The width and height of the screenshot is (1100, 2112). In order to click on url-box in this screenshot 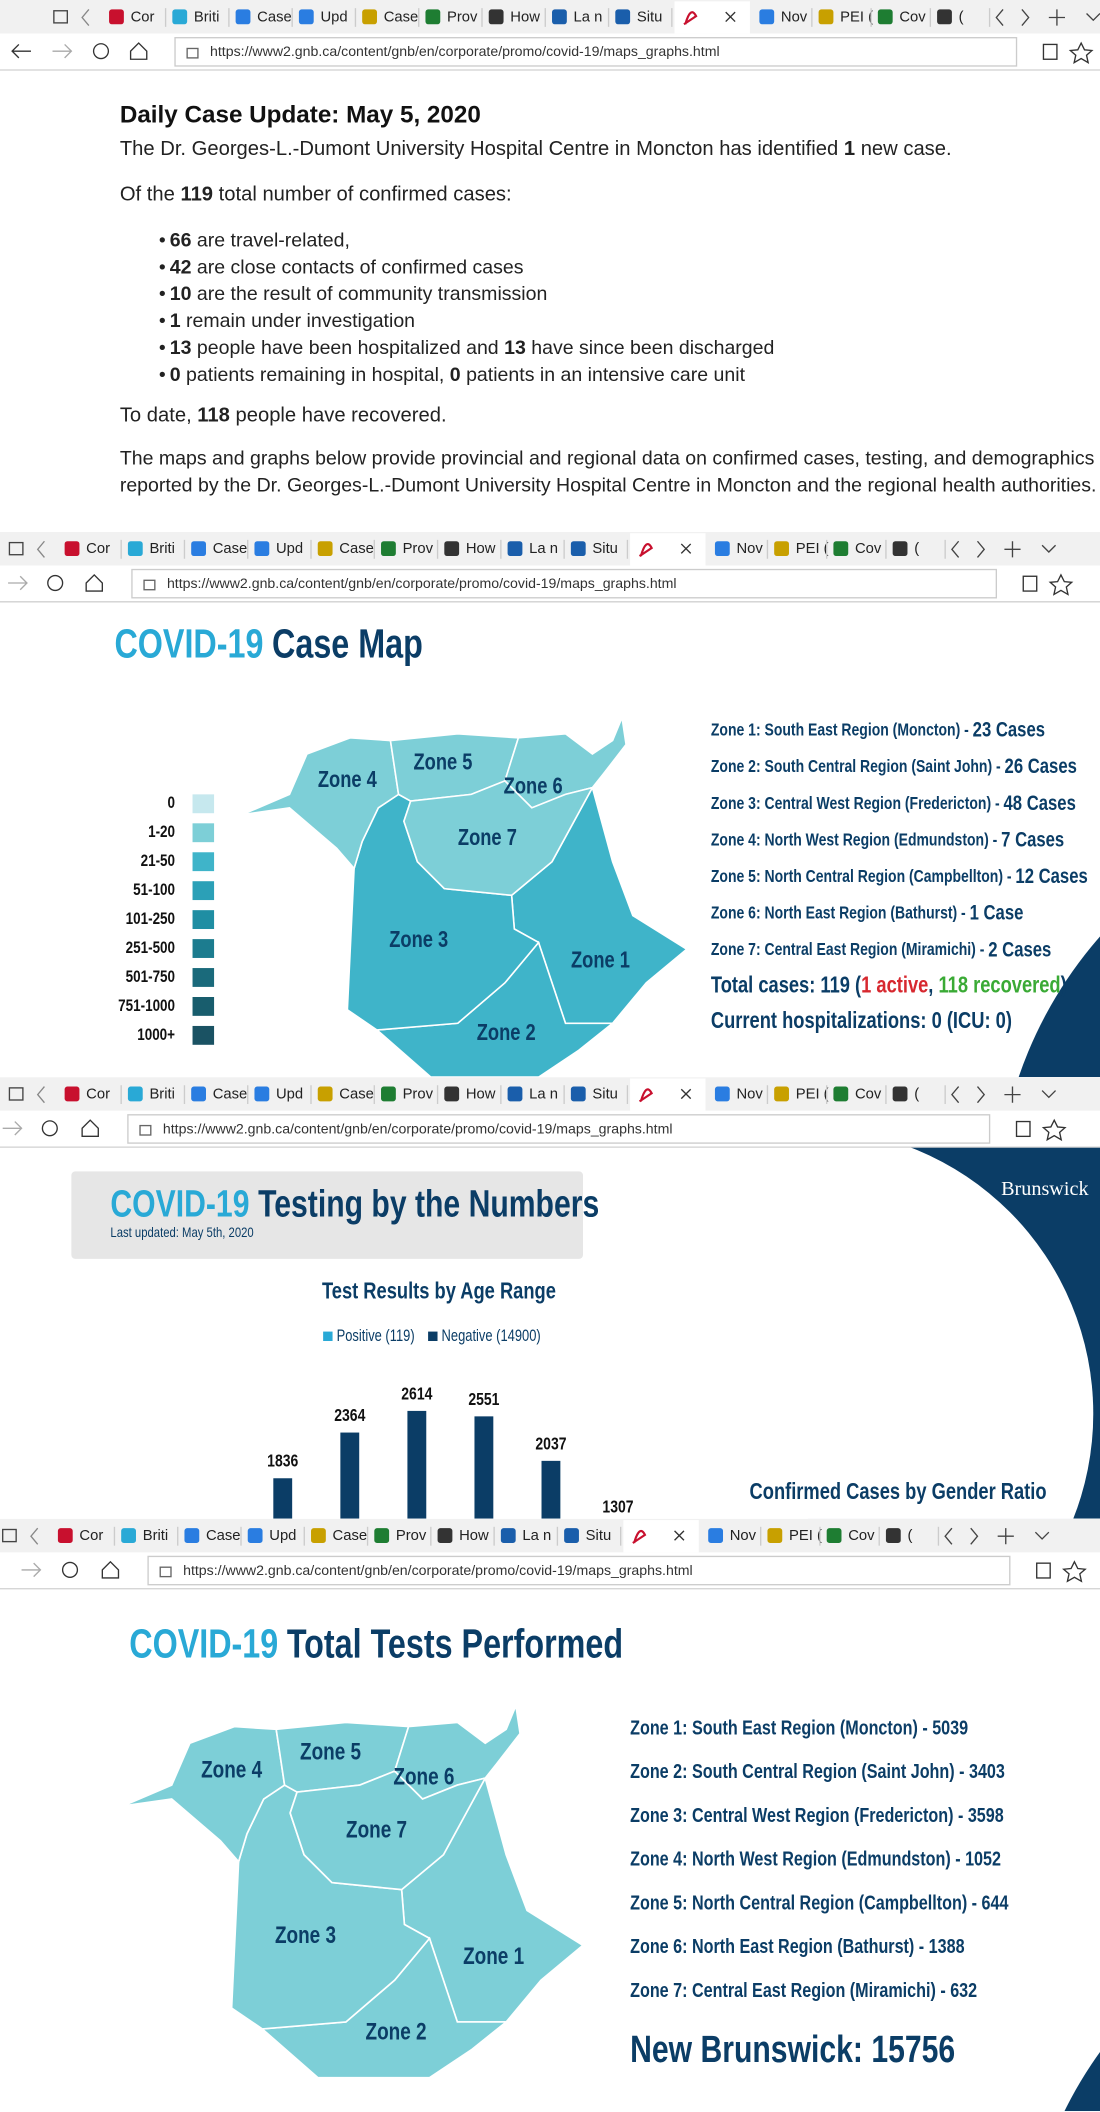, I will do `click(579, 1570)`.